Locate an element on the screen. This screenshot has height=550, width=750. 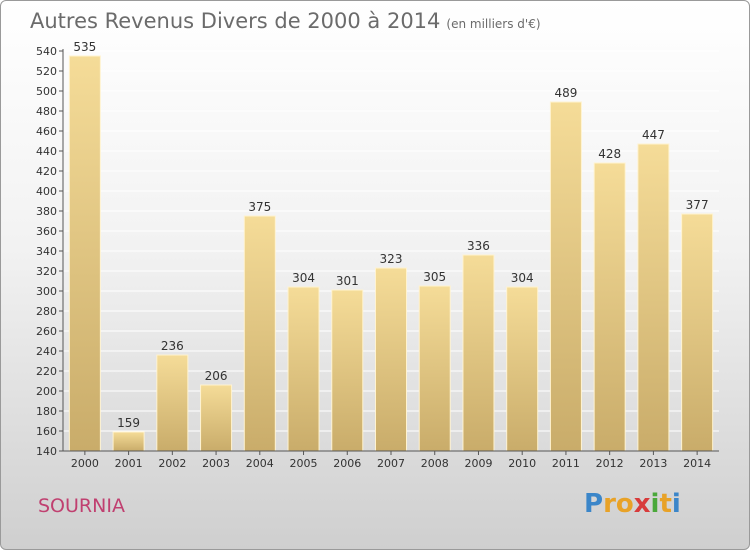
value-label-2002: 236 is located at coordinates (172, 346).